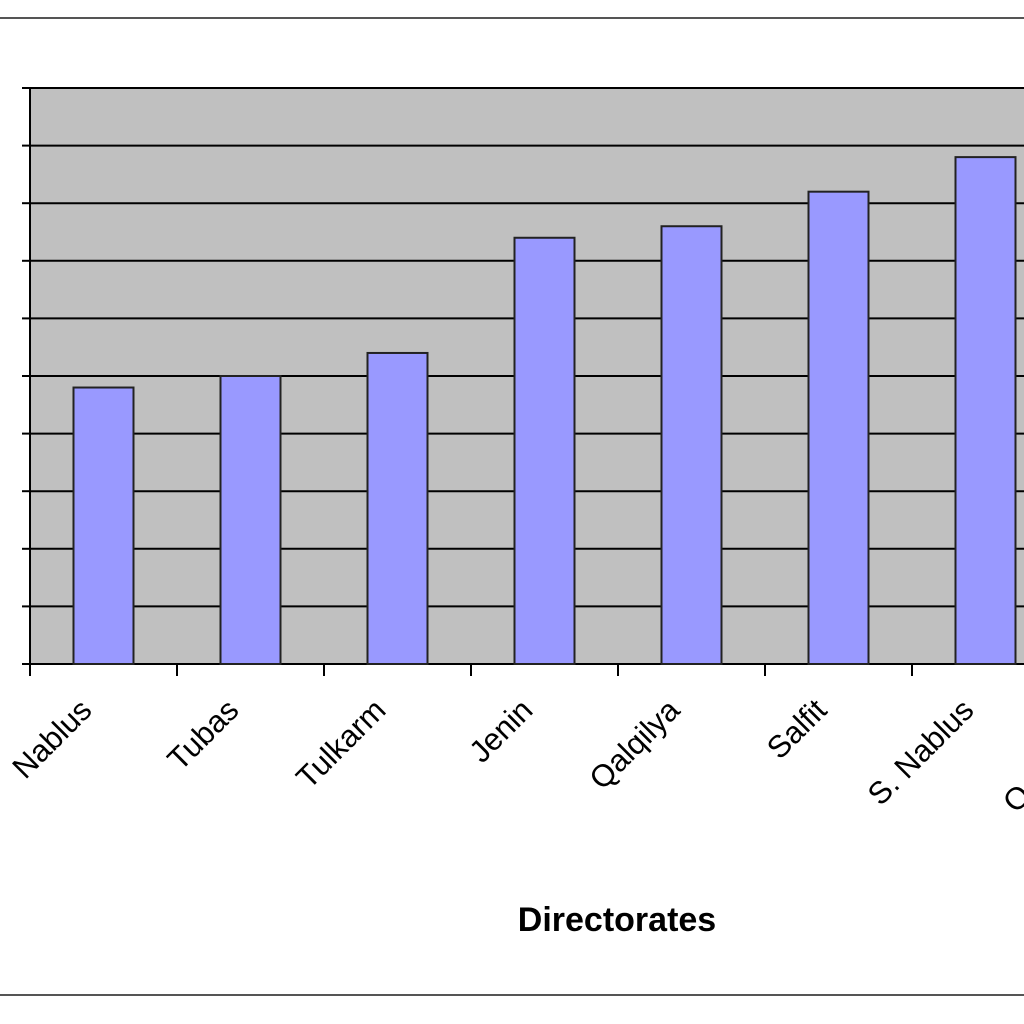  Describe the element at coordinates (617, 920) in the screenshot. I see `x-axis-title: Directorates` at that location.